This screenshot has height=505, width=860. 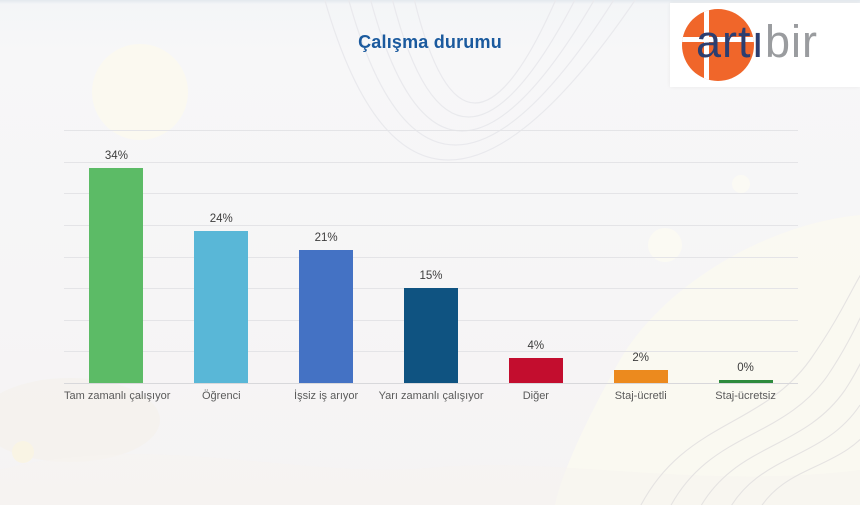 I want to click on bar-value-label: 0%, so click(x=745, y=368).